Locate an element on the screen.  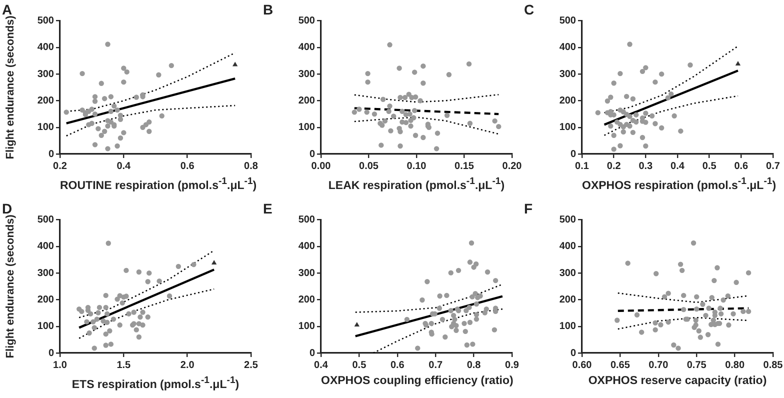
x-tick-label: 0.9 is located at coordinates (512, 365).